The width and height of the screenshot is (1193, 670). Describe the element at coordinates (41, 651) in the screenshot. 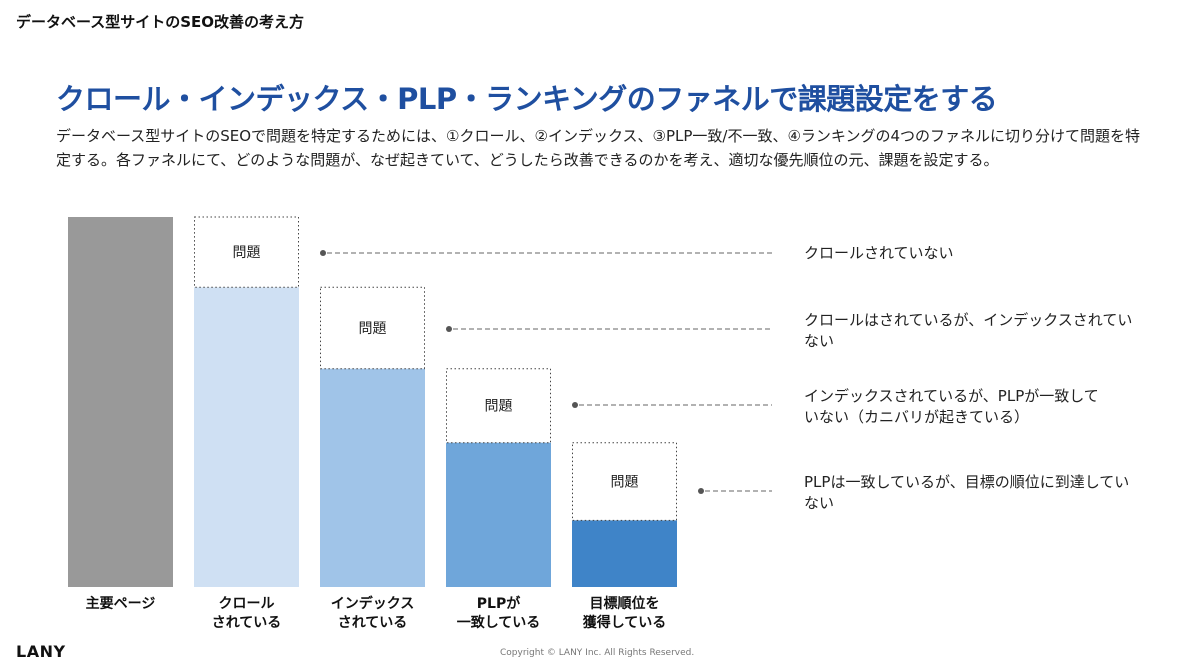

I see `footer-logo: LANY` at that location.